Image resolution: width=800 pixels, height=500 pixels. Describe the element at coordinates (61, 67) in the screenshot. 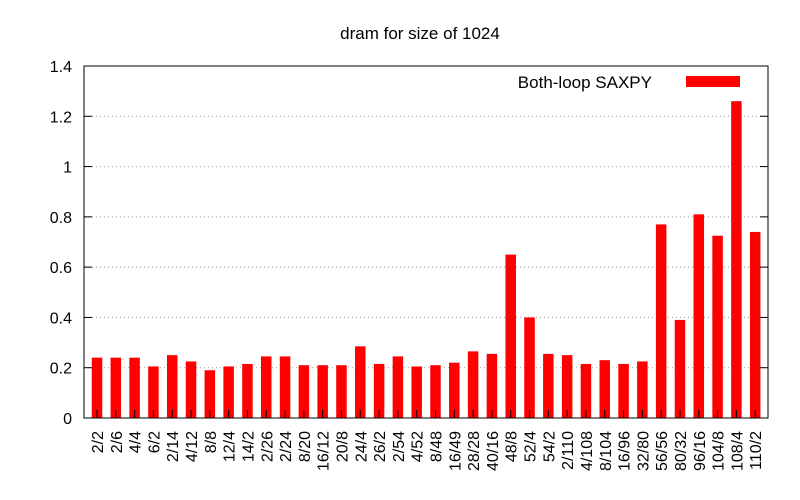

I see `y-tick-label: 1.4` at that location.